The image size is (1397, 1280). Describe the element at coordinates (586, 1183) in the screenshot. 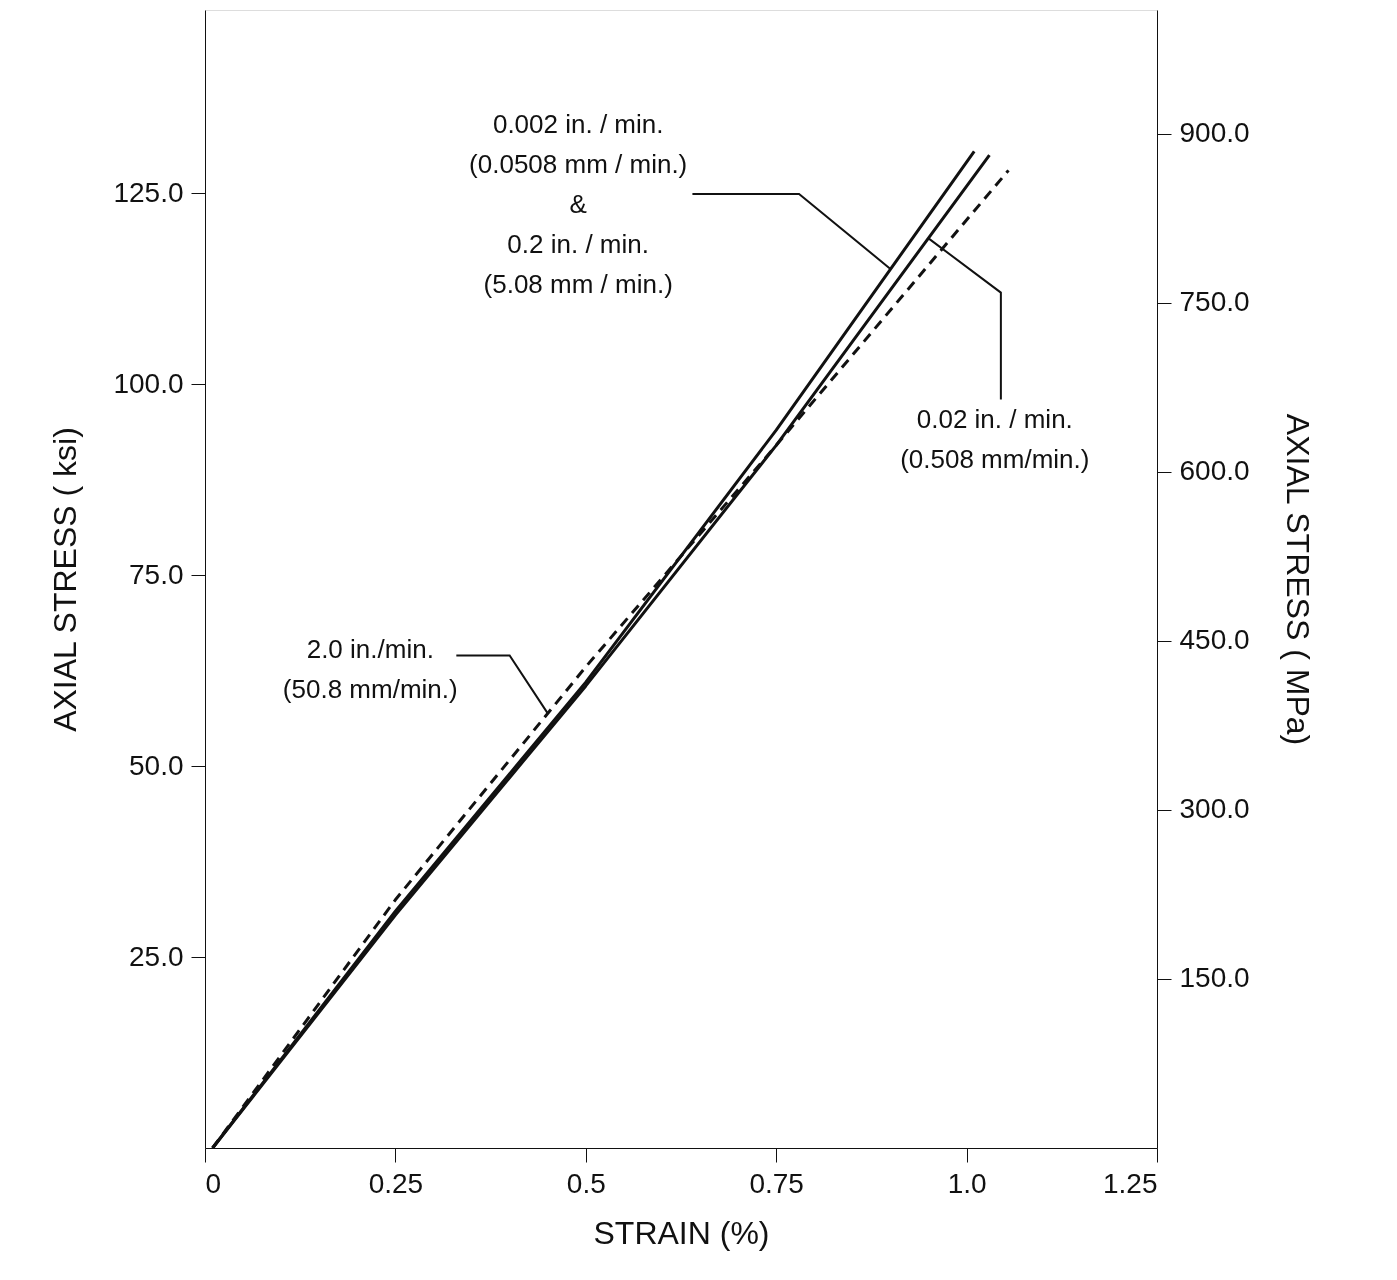

I see `x-tick-label: 0.5` at that location.